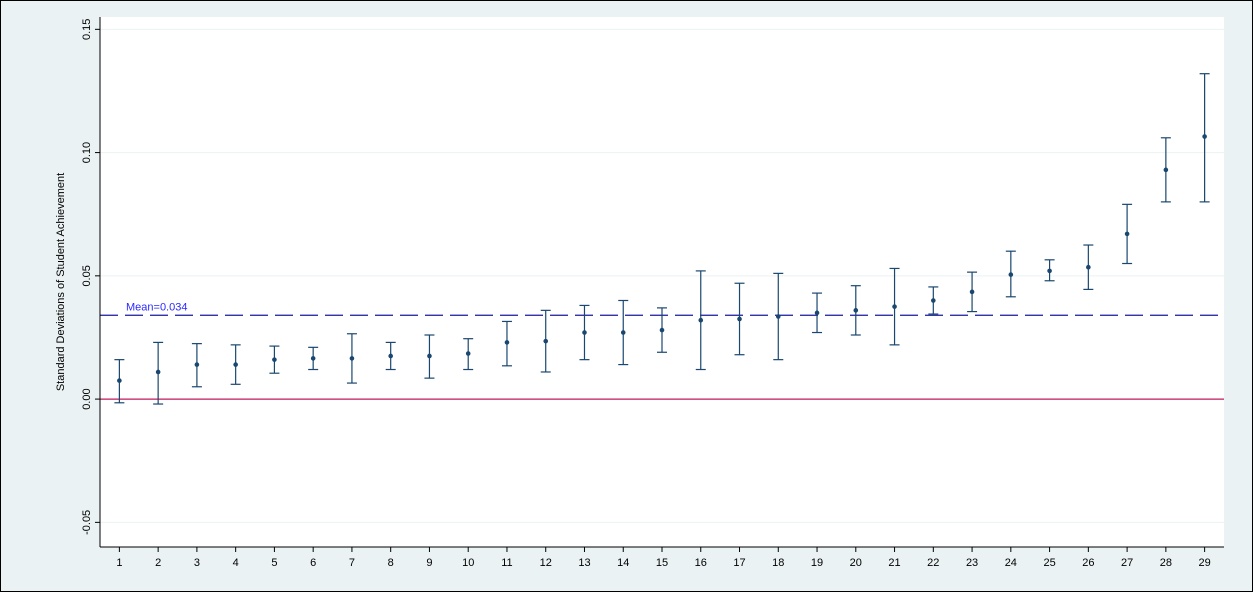 The image size is (1253, 592). I want to click on x-tick-label: 20, so click(856, 563).